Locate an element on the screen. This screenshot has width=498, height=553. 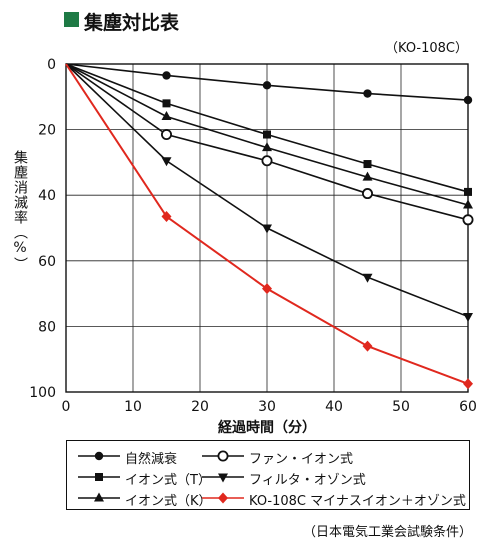
y-tick-label: 80 is located at coordinates (47, 327).